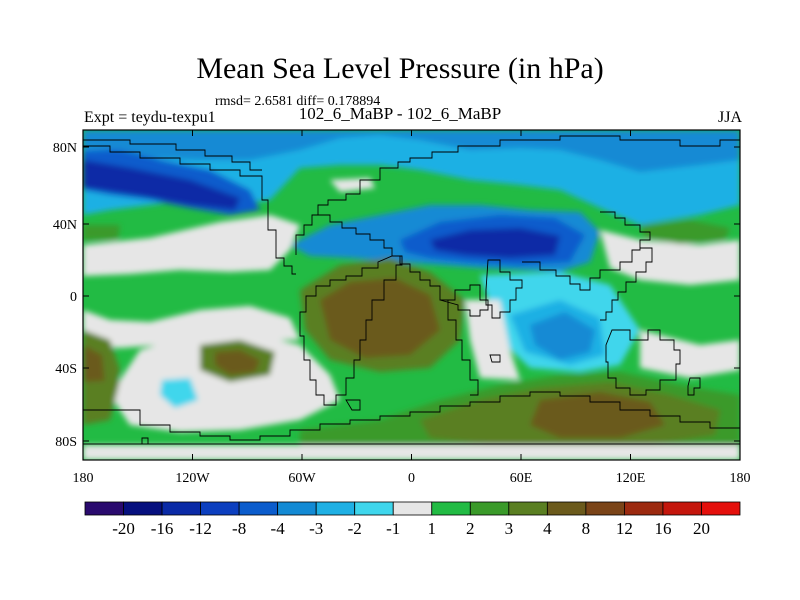 The image size is (800, 600). What do you see at coordinates (239, 528) in the screenshot?
I see `colorbar-label: -8` at bounding box center [239, 528].